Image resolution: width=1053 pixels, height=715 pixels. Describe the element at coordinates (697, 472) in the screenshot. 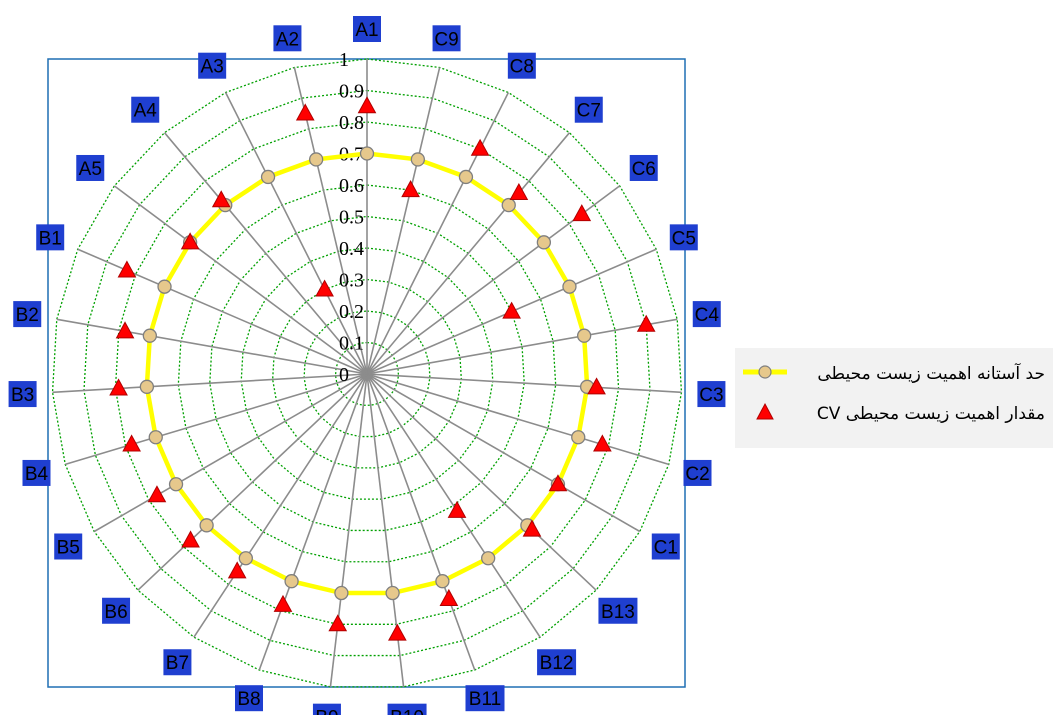

I see `category-label-c2: C2` at that location.